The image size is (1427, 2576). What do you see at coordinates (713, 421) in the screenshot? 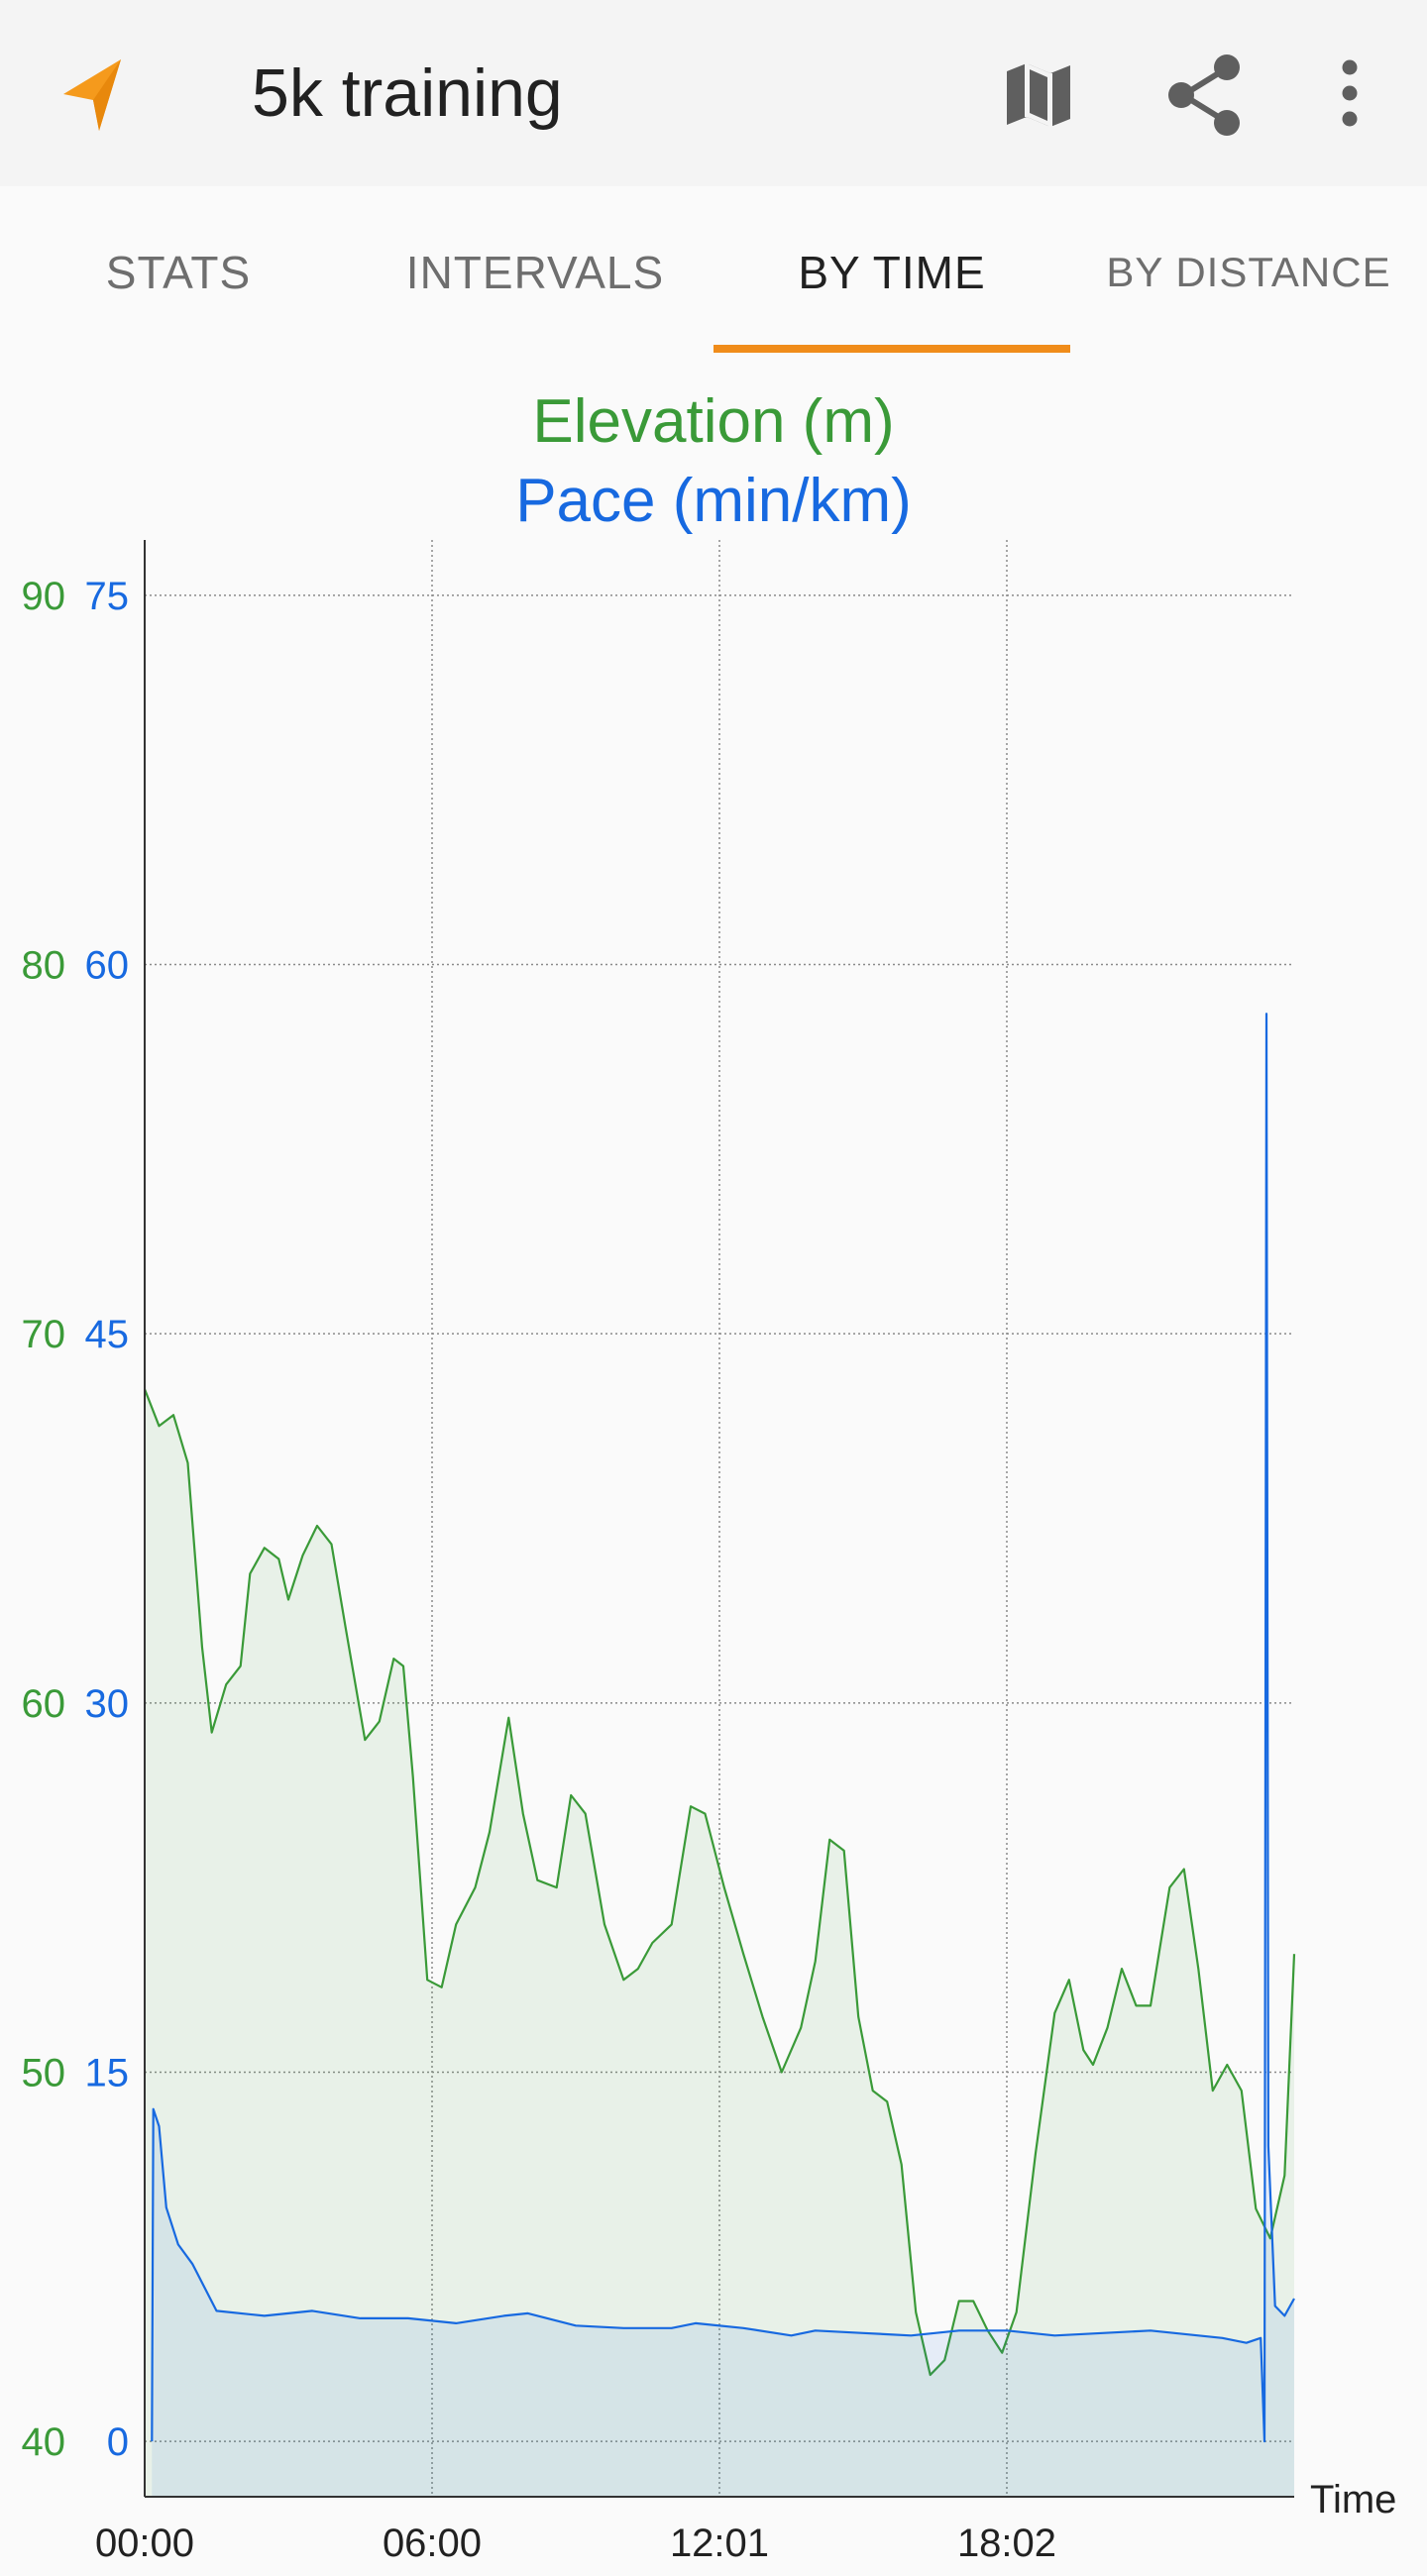
I see `chart-title-elevation: Elevation (m)` at bounding box center [713, 421].